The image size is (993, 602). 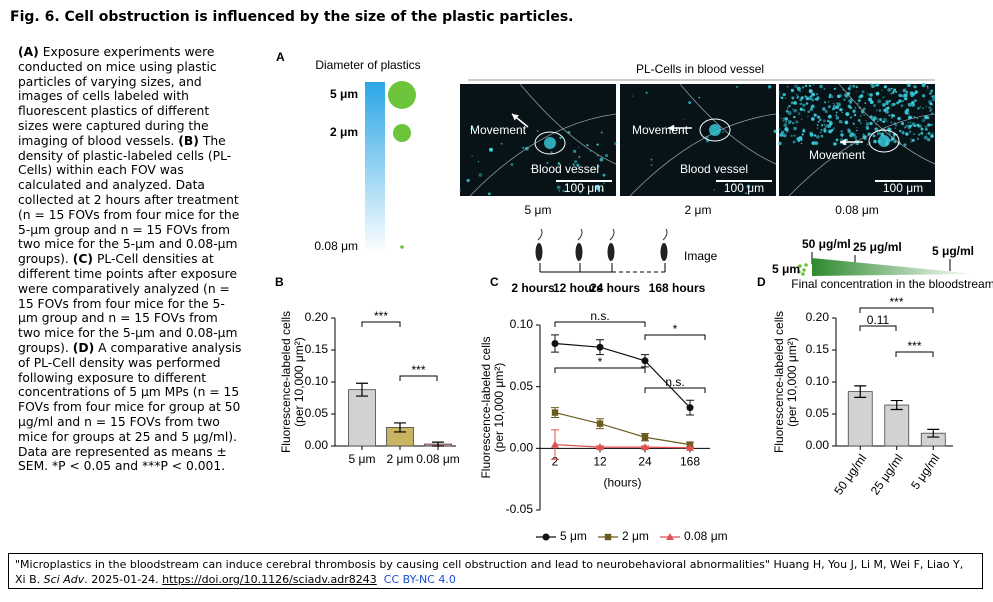 I want to click on error-bar, so click(x=860, y=391).